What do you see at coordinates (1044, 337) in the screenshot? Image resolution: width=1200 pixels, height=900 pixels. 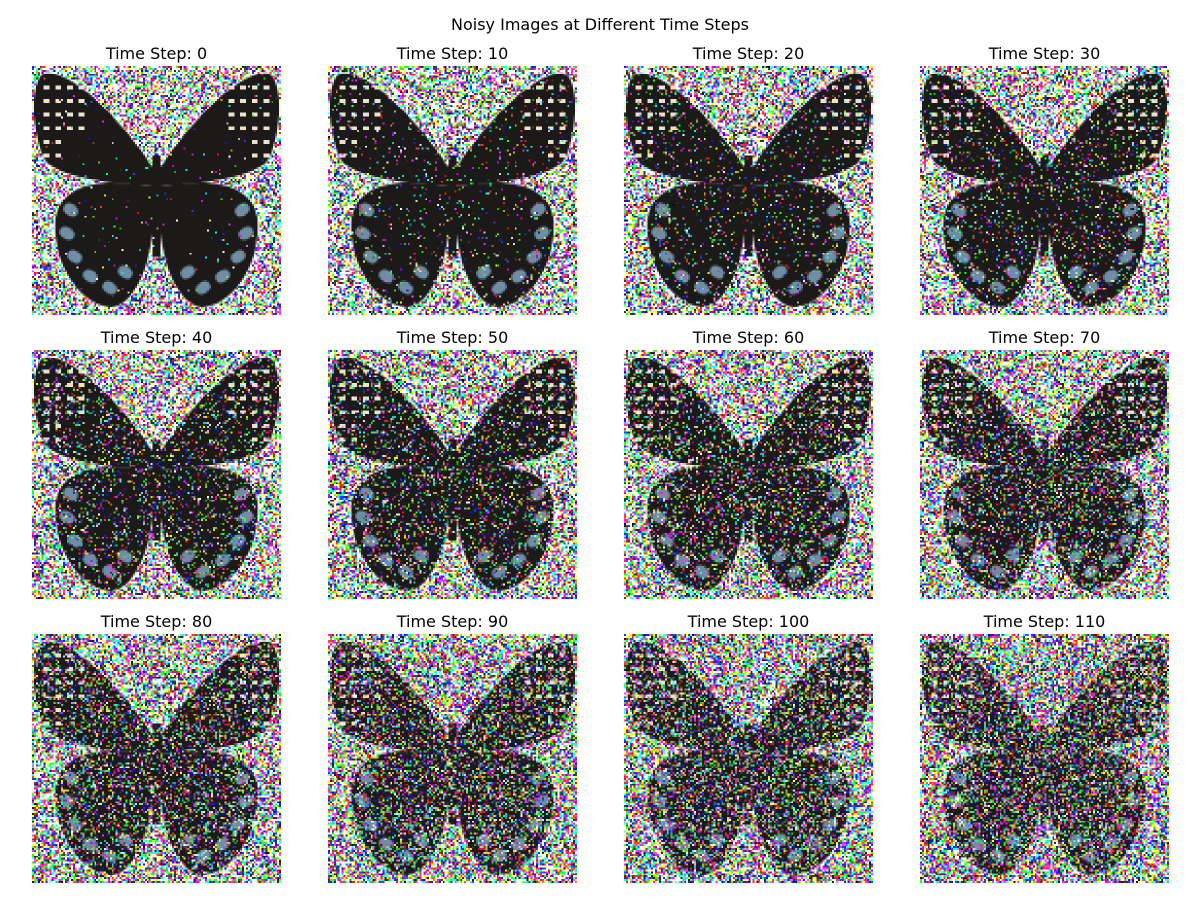 I see `panel-title: Time Step: 70` at bounding box center [1044, 337].